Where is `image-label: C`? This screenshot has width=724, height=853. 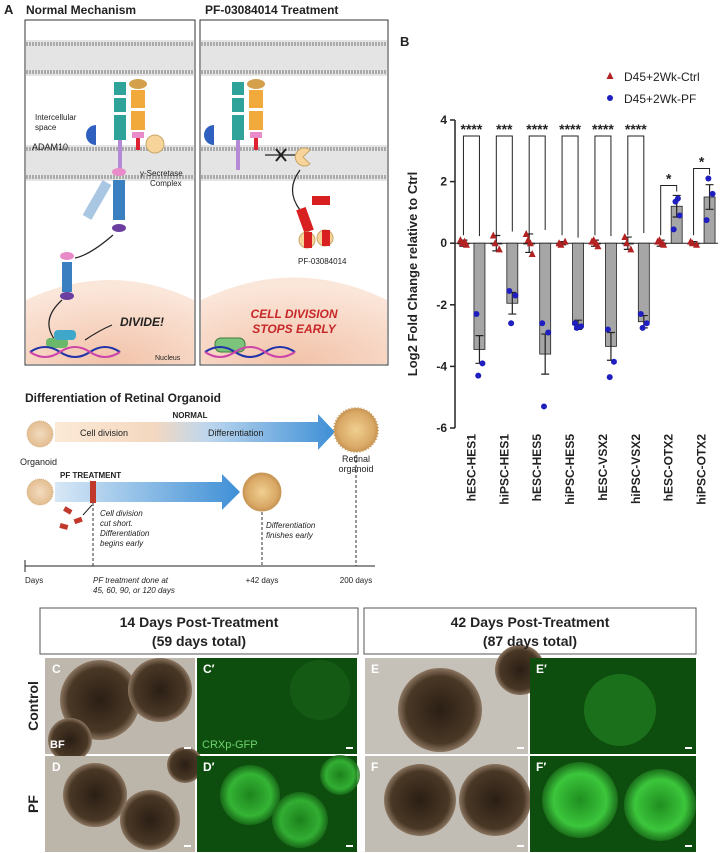
image-label: C is located at coordinates (56, 669).